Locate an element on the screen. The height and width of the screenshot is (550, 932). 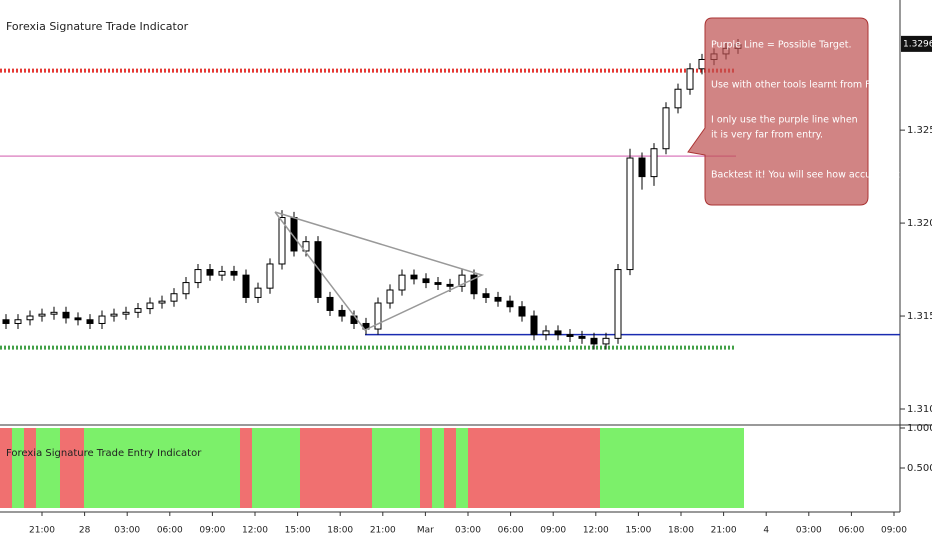
callout-line: I only use the purple line when is located at coordinates (784, 120).